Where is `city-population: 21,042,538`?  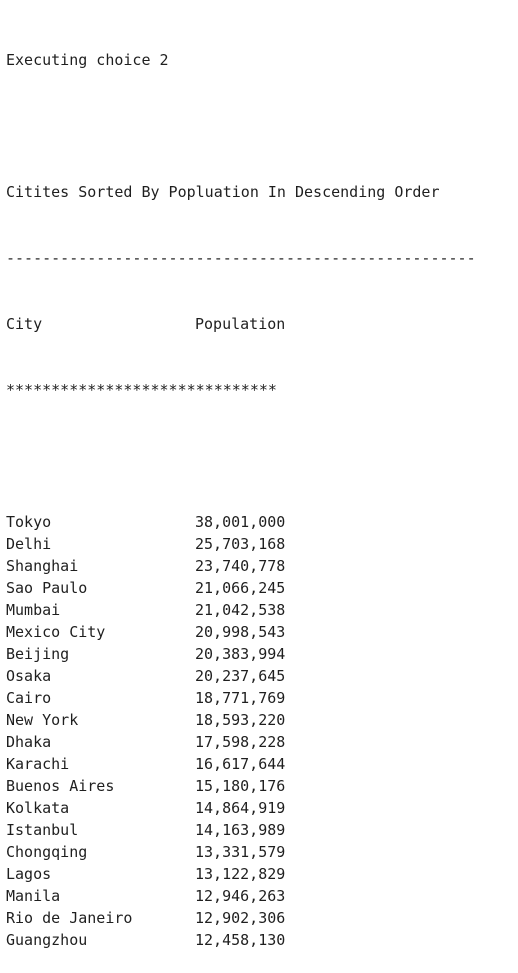
city-population: 21,042,538 is located at coordinates (240, 610).